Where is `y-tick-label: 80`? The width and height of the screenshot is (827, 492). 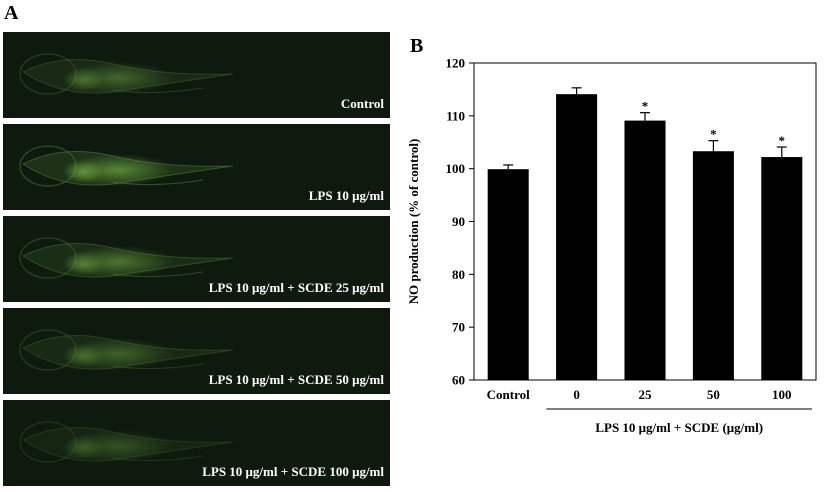
y-tick-label: 80 is located at coordinates (458, 274).